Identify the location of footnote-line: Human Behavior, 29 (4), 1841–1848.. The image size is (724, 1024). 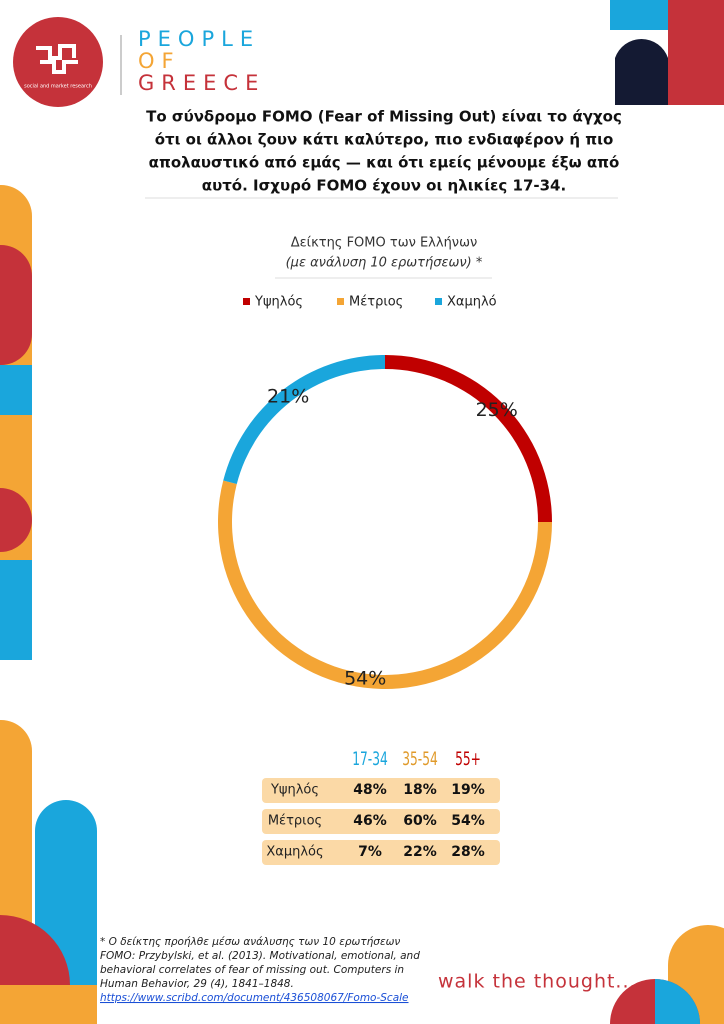
(197, 984).